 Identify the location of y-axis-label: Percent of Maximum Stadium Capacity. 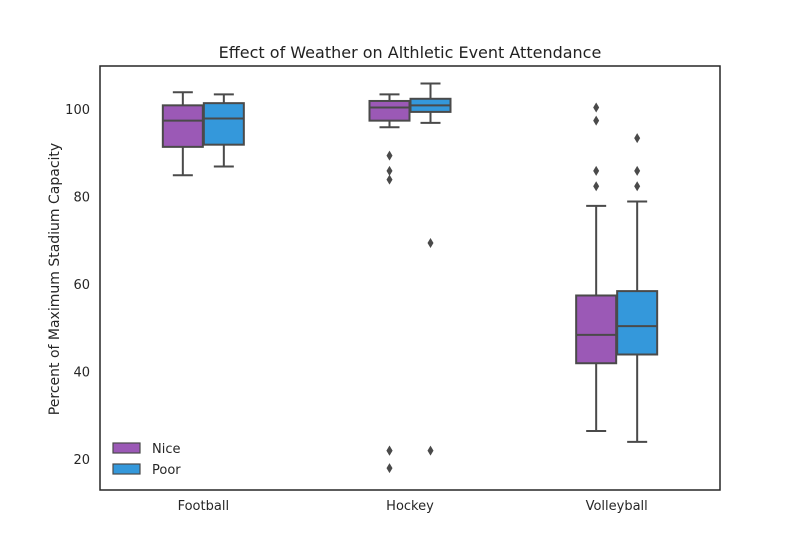
(55, 279).